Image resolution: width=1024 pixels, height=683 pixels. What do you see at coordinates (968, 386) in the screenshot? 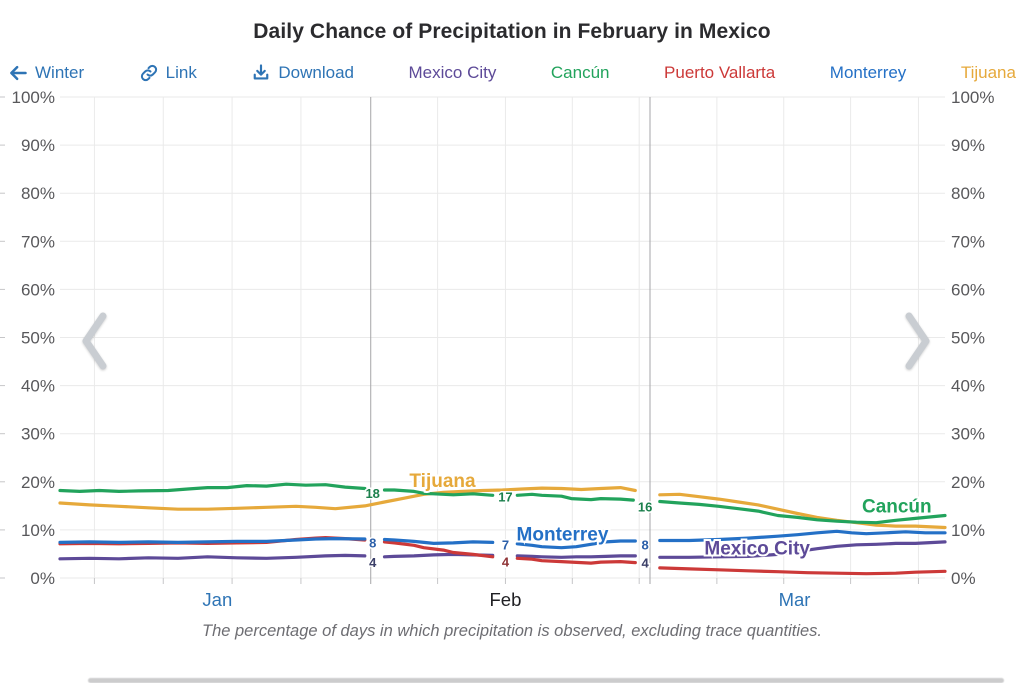
I see `y-axis-label-right: 40%` at bounding box center [968, 386].